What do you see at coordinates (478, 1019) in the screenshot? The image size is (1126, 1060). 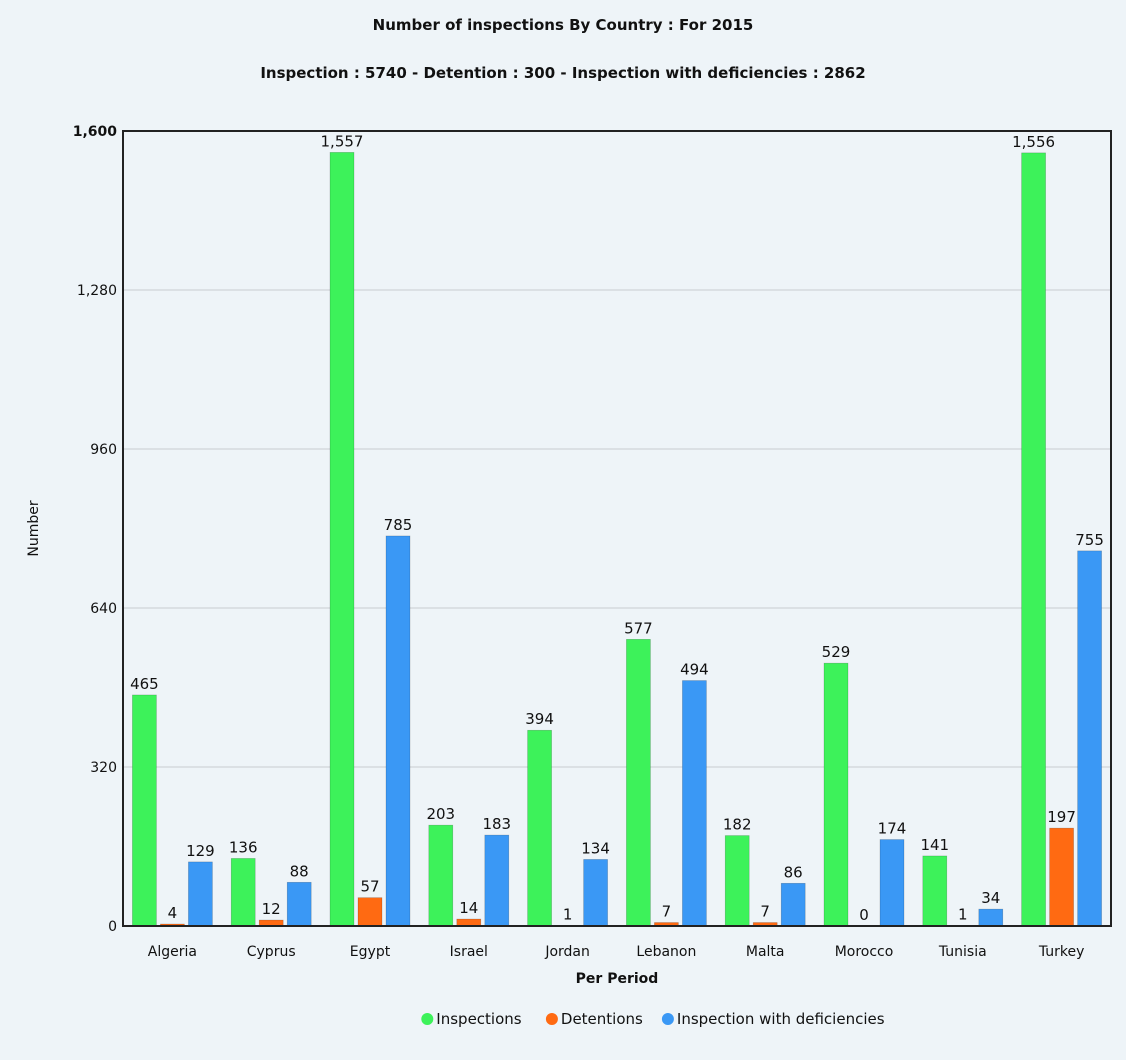 I see `legend-item-label: Inspections` at bounding box center [478, 1019].